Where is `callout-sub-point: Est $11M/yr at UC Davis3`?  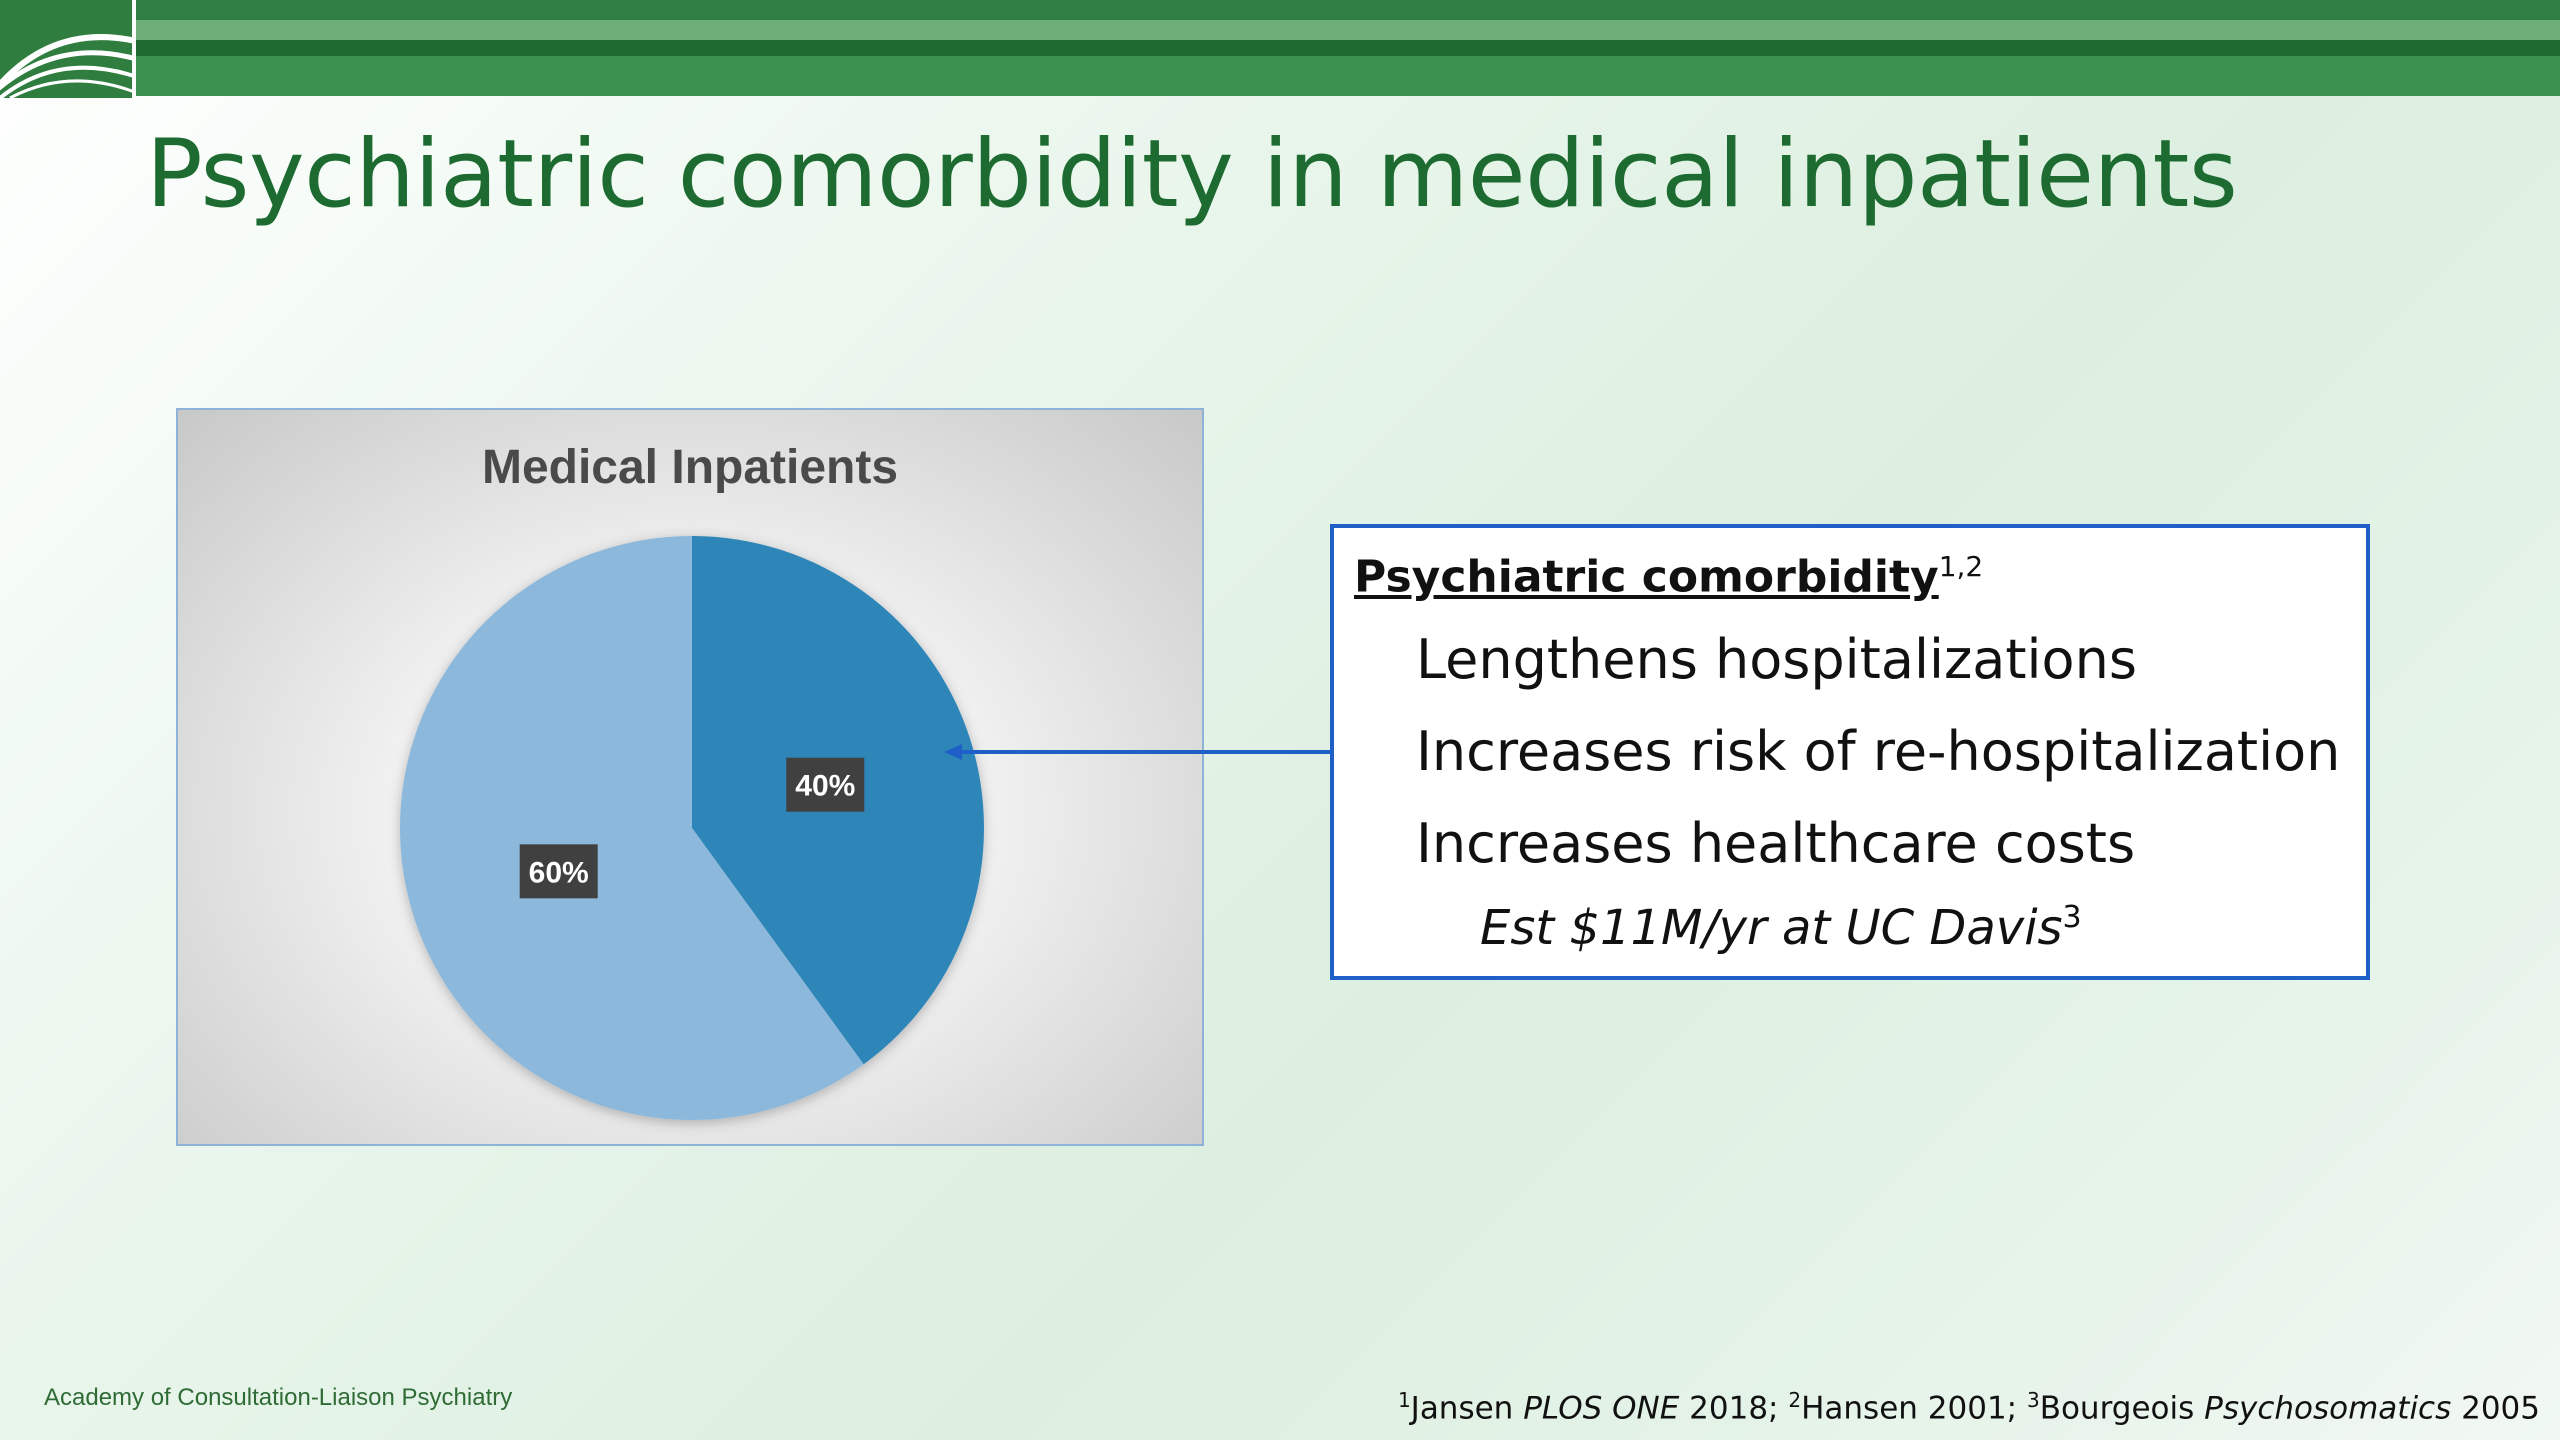
callout-sub-point: Est $11M/yr at UC Davis3 is located at coordinates (1781, 928).